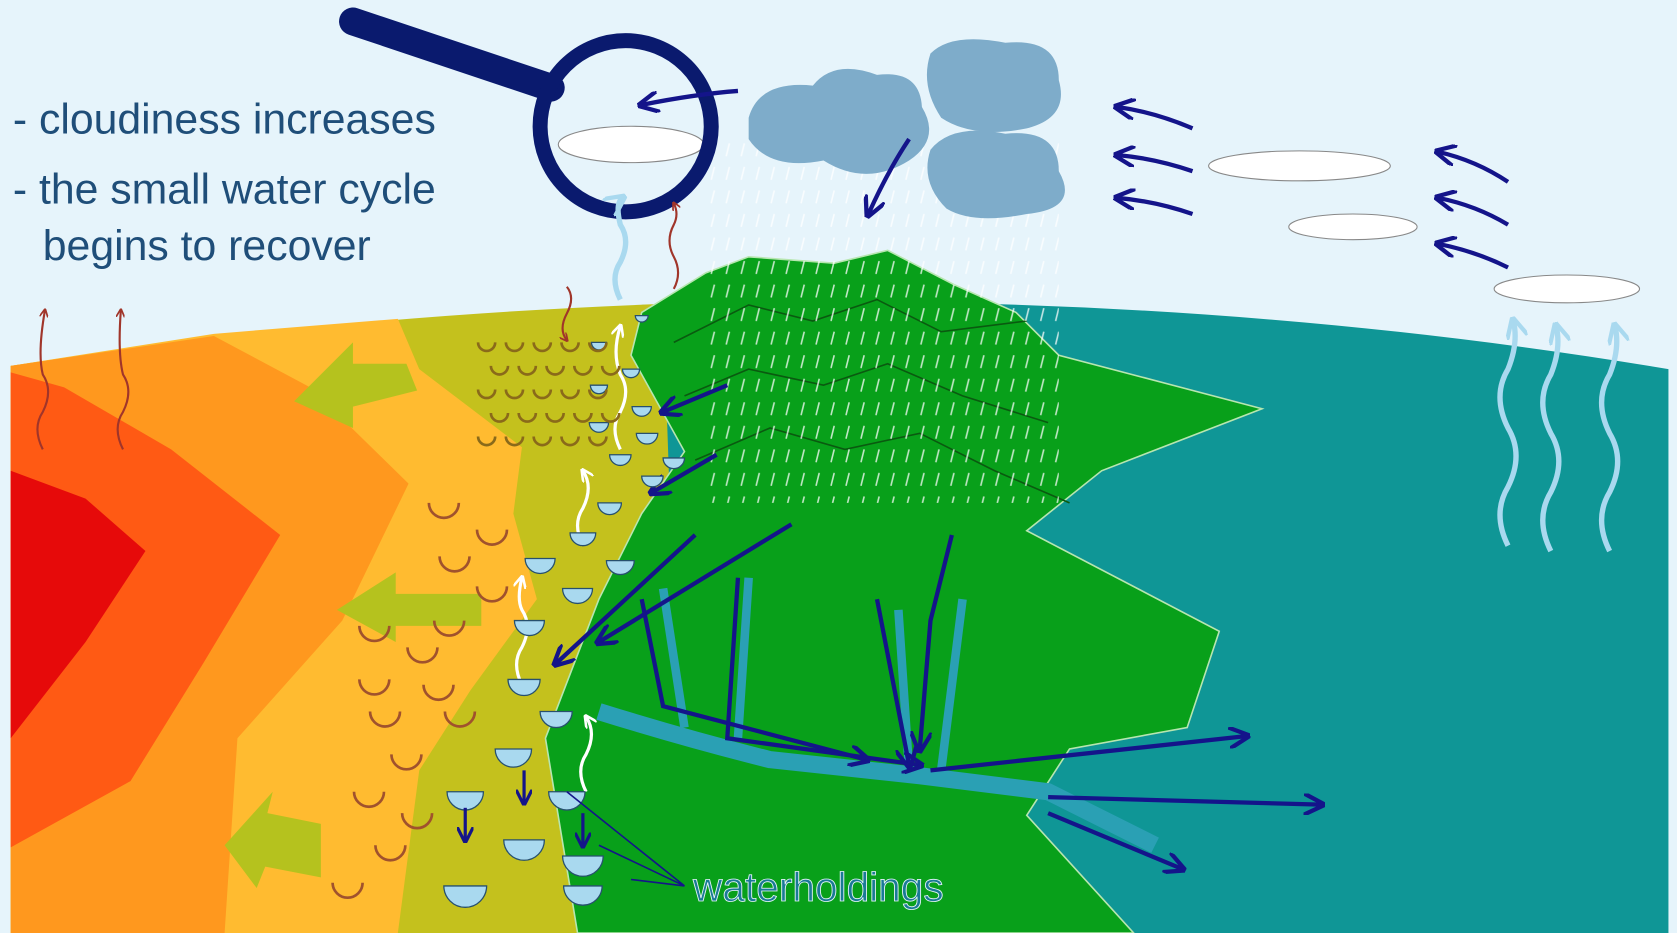 The width and height of the screenshot is (1677, 933). I want to click on land-red-orange, so click(145, 610).